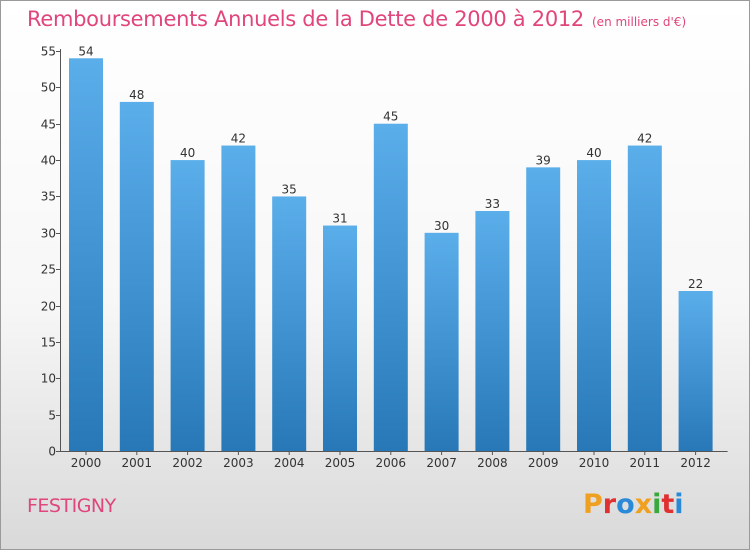 The width and height of the screenshot is (750, 550). I want to click on data-label-2006: 45, so click(390, 117).